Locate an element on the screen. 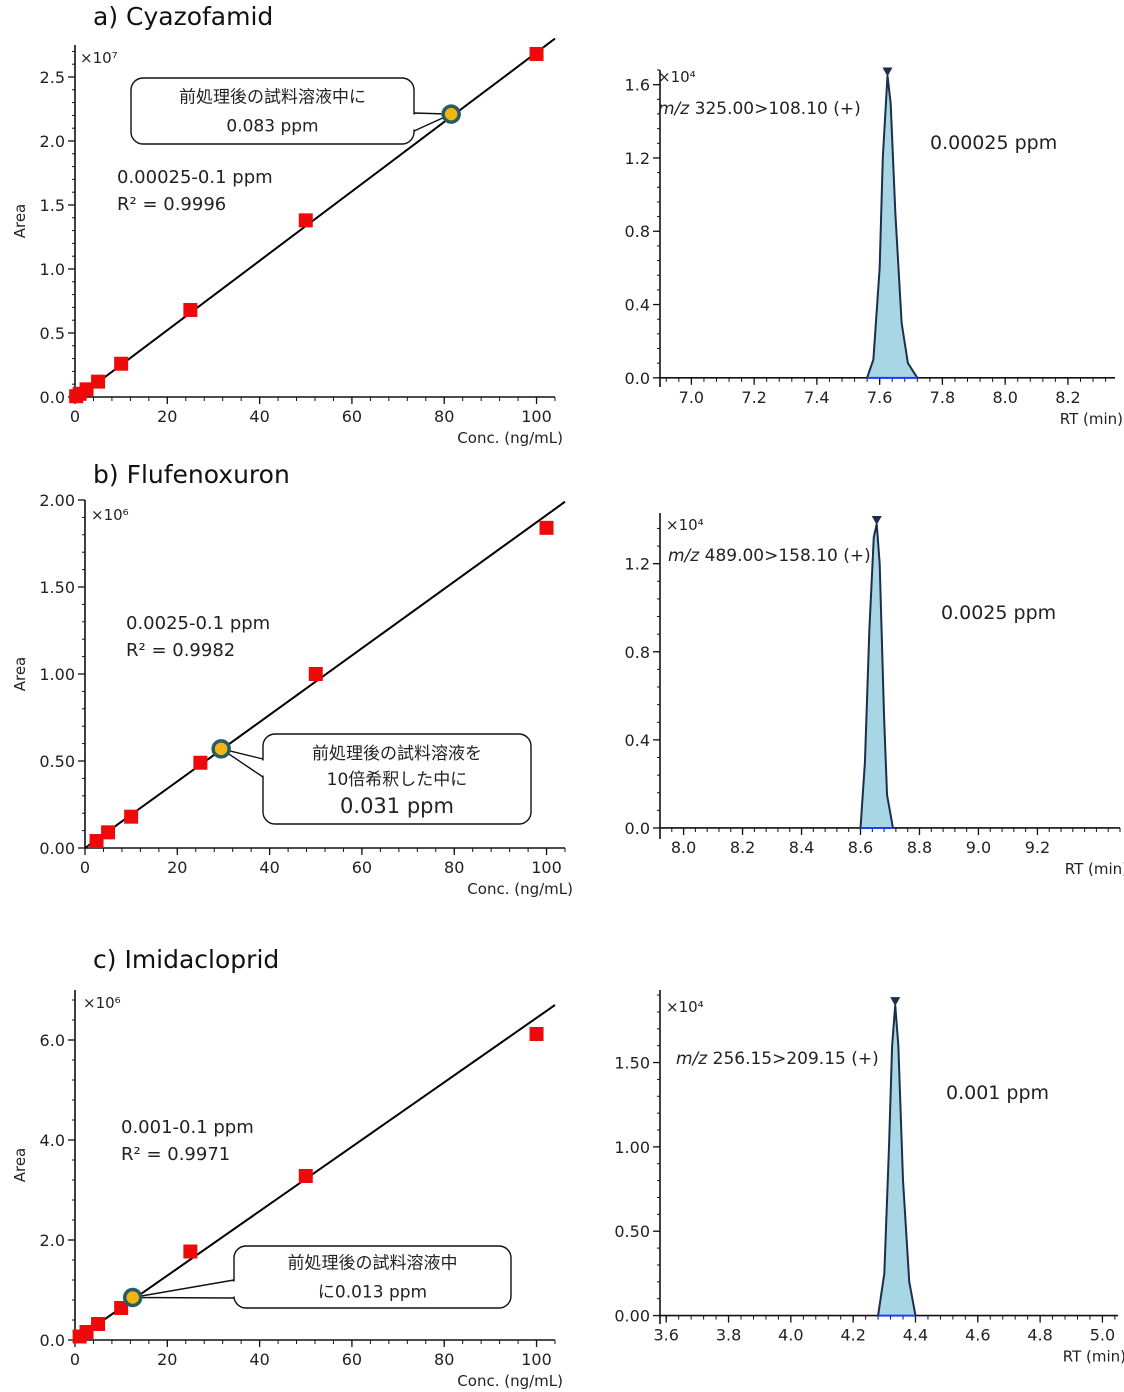  x-tick-label: 9.2 is located at coordinates (1037, 847).